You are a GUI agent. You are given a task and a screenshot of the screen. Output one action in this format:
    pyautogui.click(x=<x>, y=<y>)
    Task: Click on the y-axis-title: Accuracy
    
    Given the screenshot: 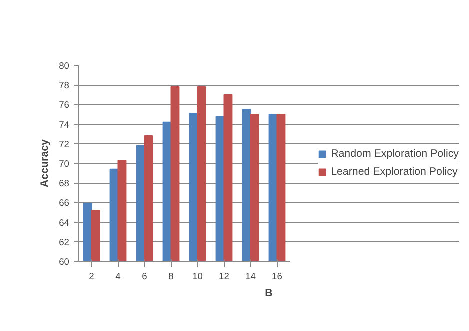 What is the action you would take?
    pyautogui.click(x=45, y=163)
    